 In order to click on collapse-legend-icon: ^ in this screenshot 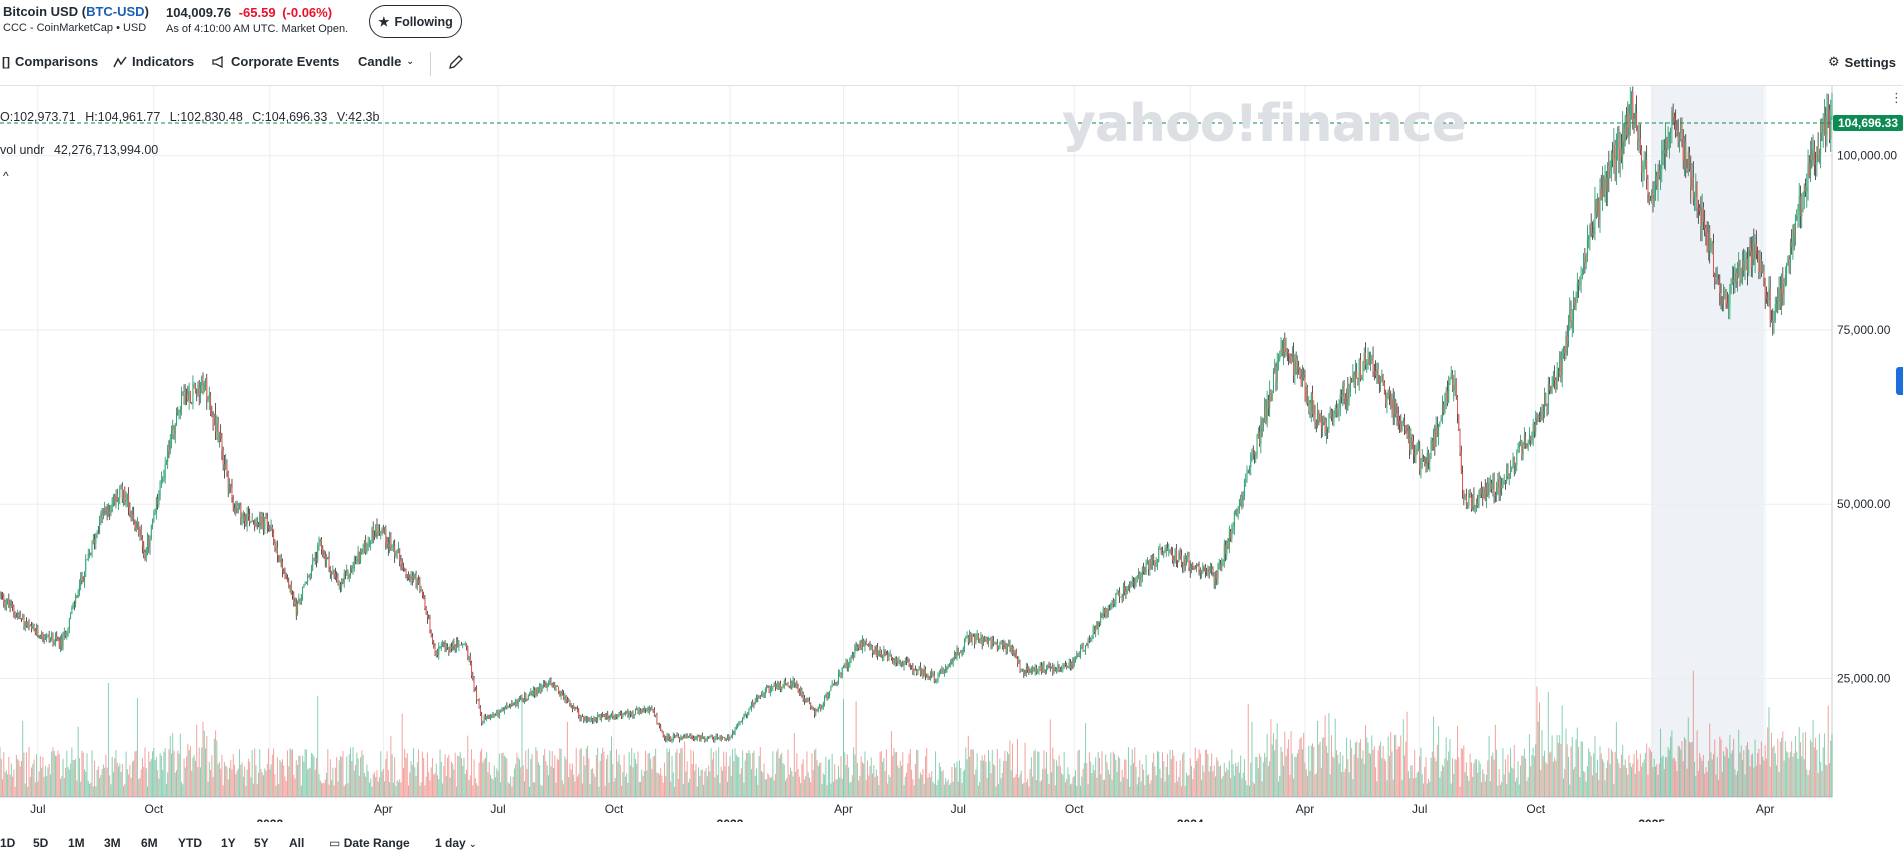, I will do `click(6, 176)`.